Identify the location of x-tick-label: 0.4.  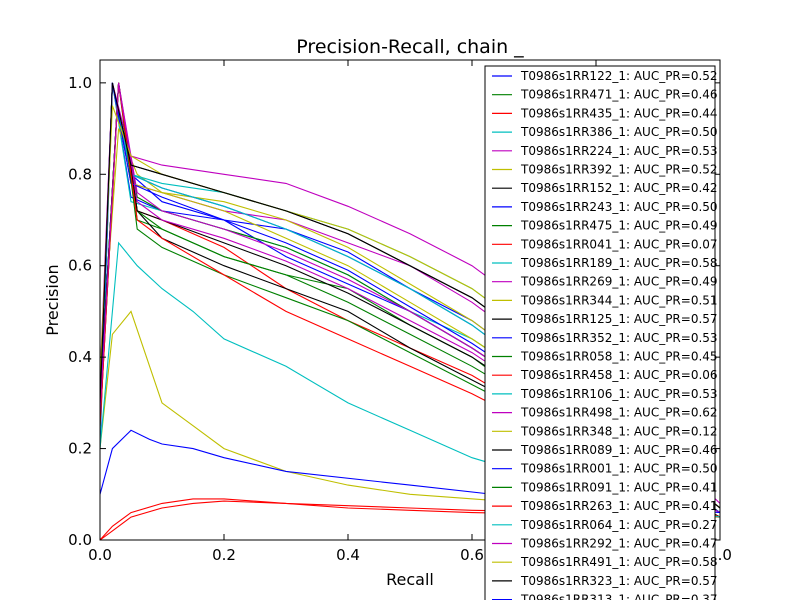
(348, 555).